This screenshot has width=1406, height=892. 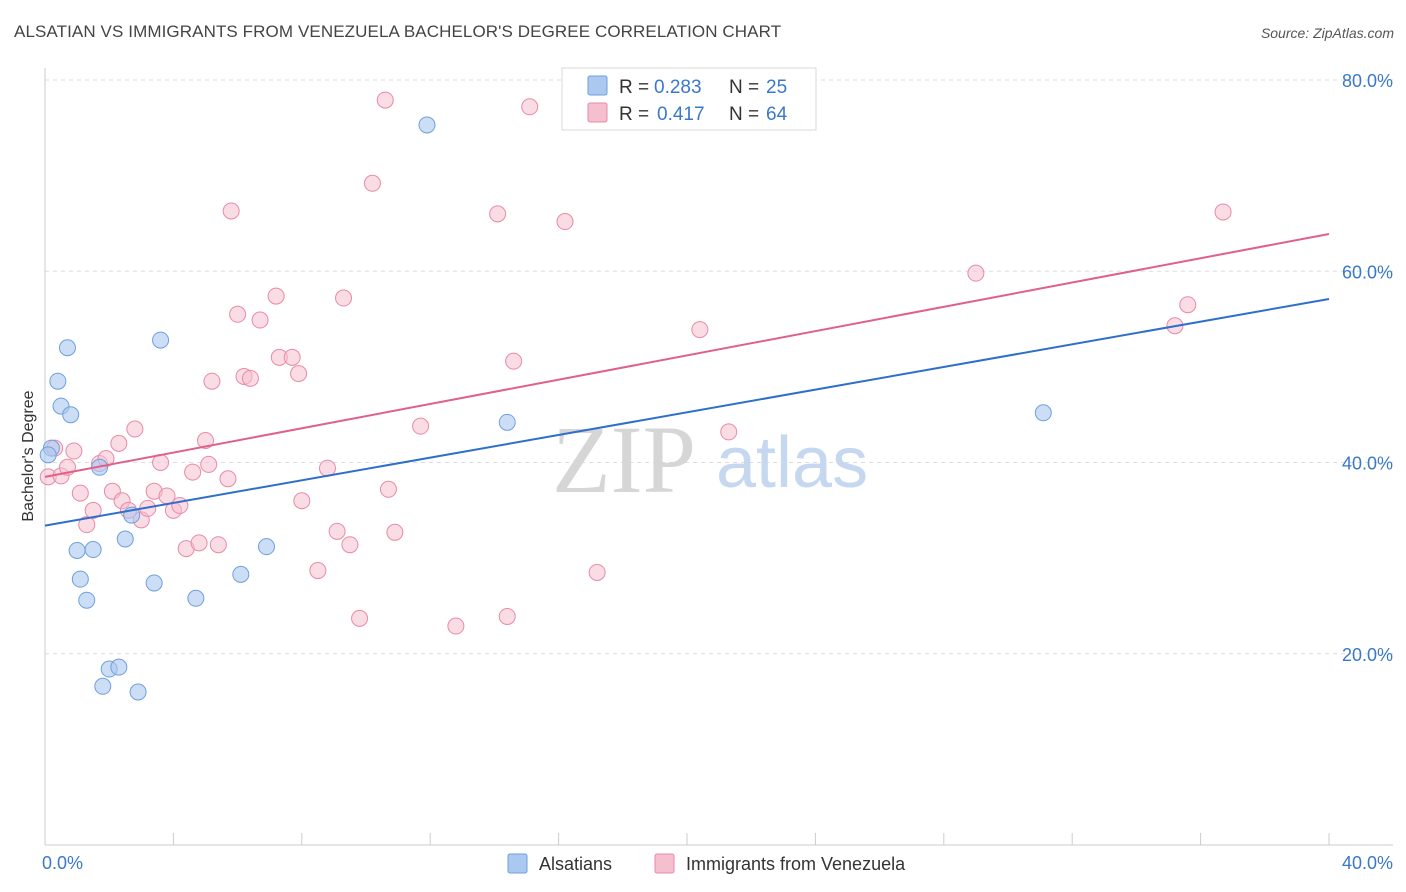 What do you see at coordinates (777, 114) in the screenshot?
I see `legend-n-value-2: 64` at bounding box center [777, 114].